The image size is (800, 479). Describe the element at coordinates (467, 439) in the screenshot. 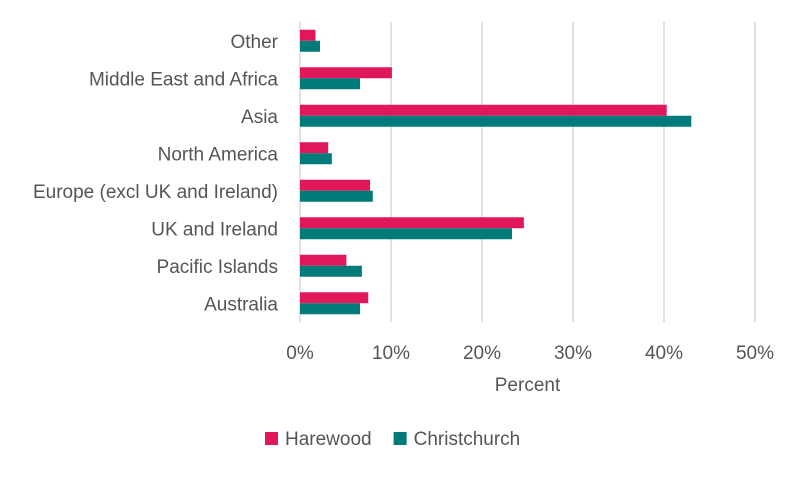

I see `legend-label-christchurch: Christchurch` at that location.